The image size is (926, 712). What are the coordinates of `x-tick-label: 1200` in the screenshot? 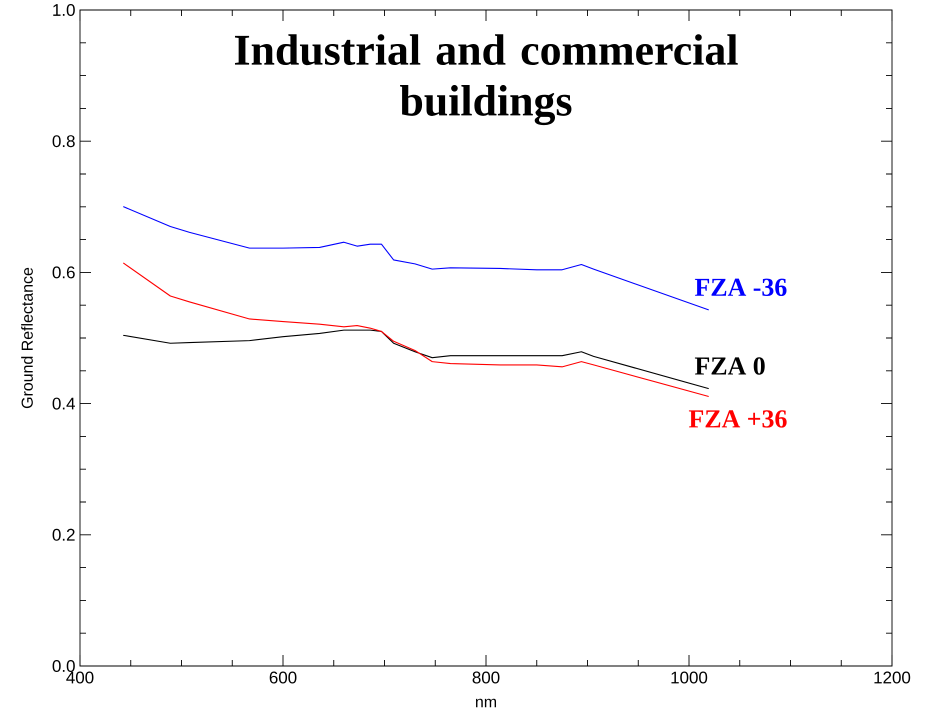 It's located at (892, 678).